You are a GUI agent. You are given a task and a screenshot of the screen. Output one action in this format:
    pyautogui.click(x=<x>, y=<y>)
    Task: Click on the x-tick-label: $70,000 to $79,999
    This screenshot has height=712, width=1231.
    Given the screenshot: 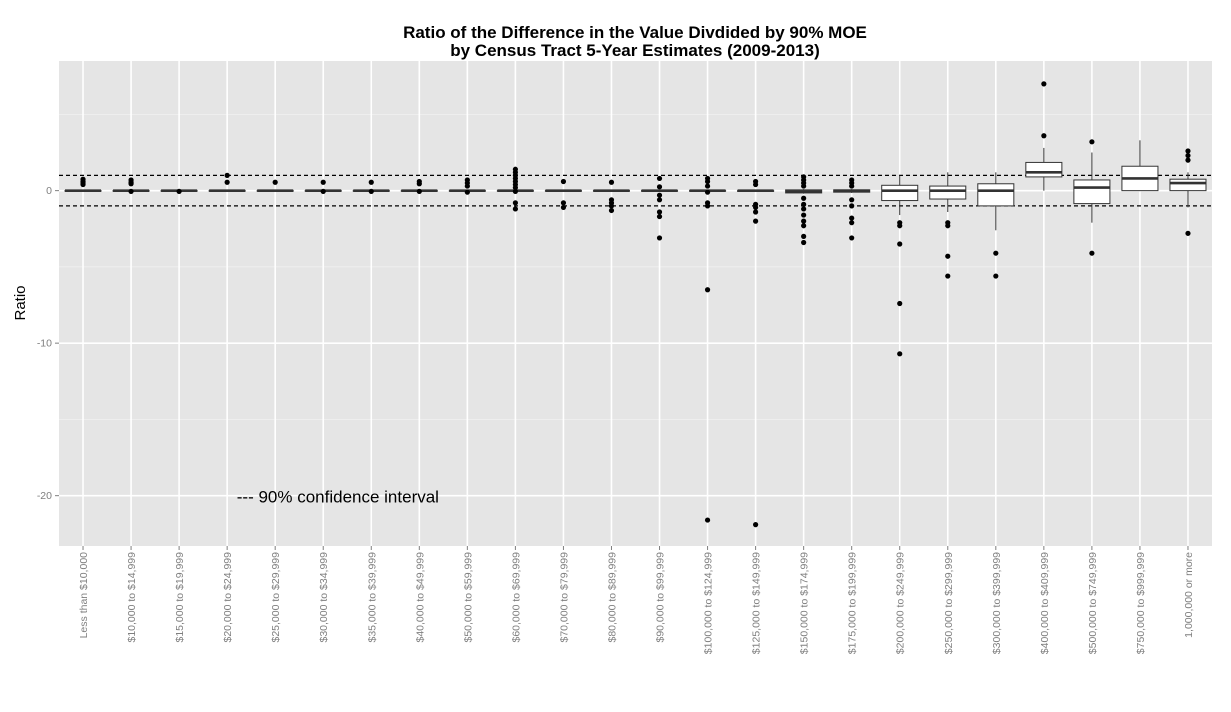 What is the action you would take?
    pyautogui.click(x=564, y=597)
    